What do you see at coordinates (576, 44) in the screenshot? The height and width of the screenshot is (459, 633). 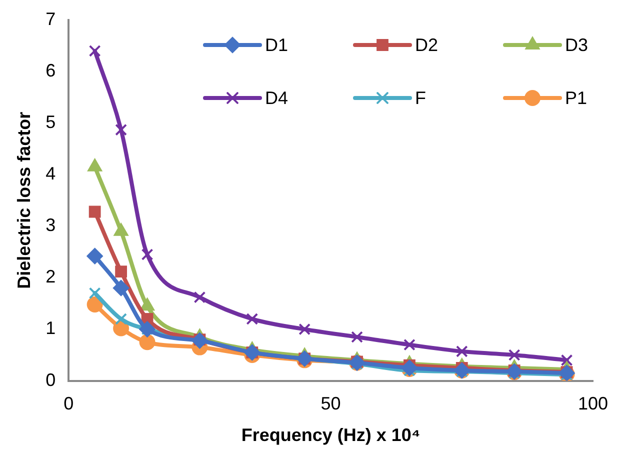 I see `legend-label: D3` at bounding box center [576, 44].